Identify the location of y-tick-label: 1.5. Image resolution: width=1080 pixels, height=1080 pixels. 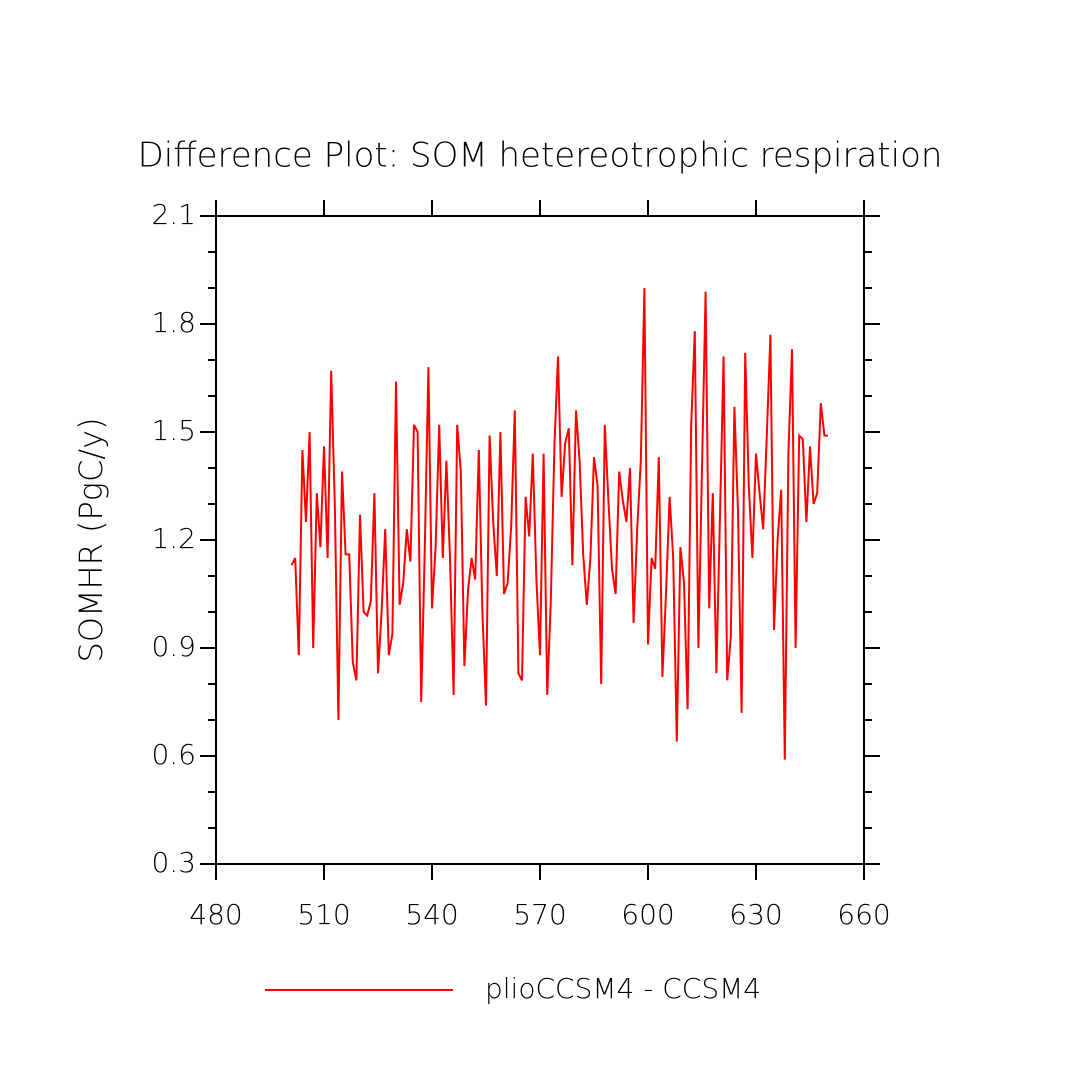
(173, 430).